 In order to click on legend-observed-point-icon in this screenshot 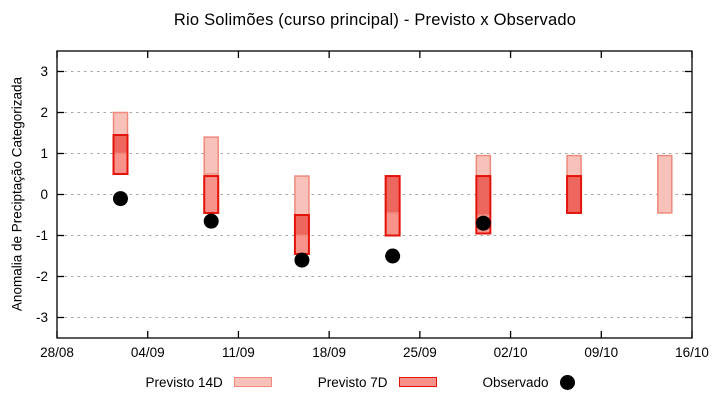, I will do `click(567, 382)`.